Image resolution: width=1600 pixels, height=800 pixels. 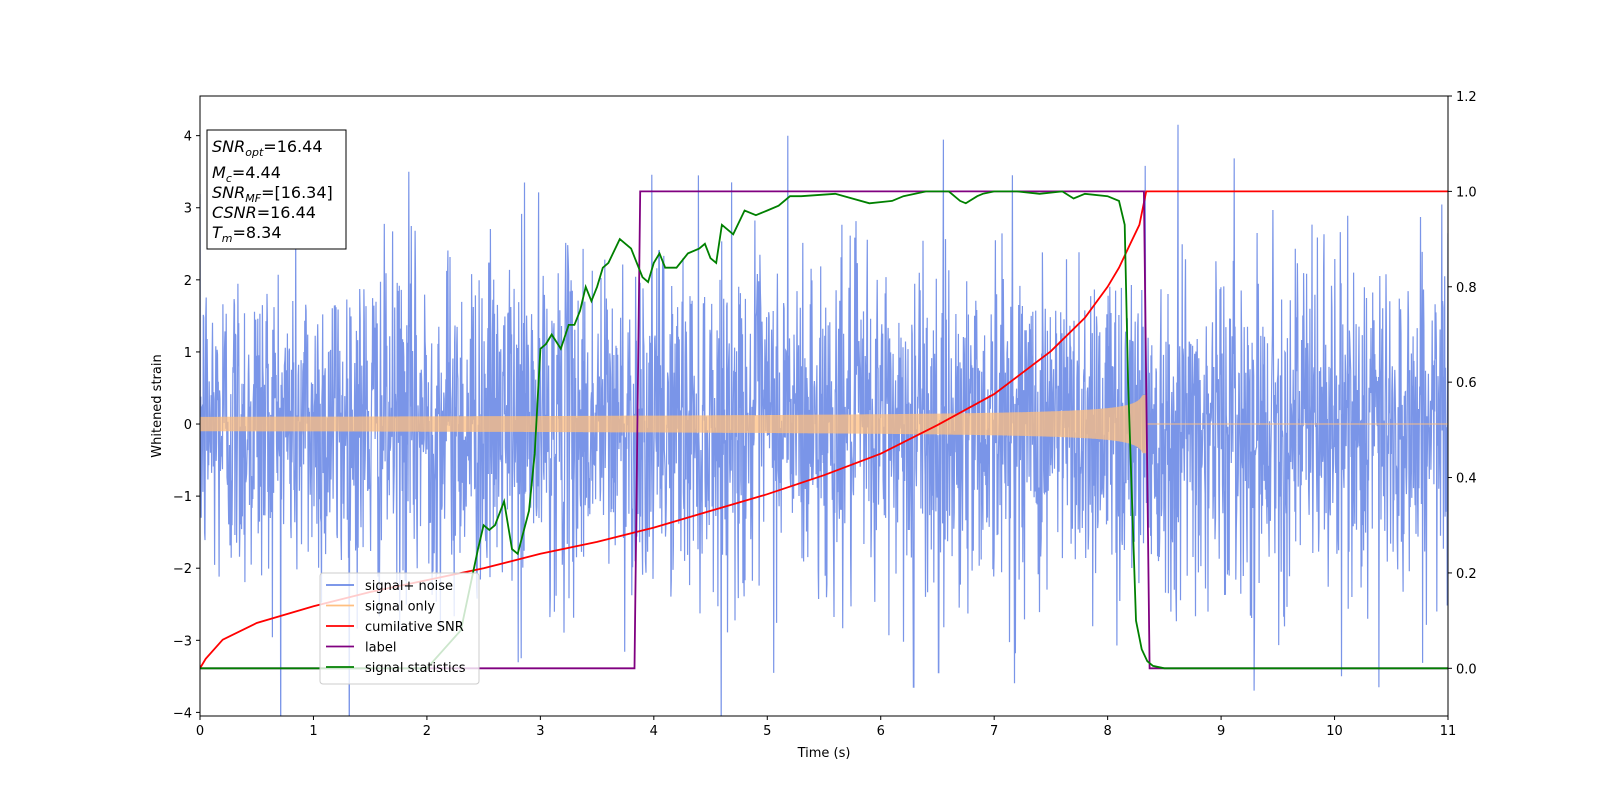 I want to click on y-right-tick-label: 0.8, so click(x=1466, y=288).